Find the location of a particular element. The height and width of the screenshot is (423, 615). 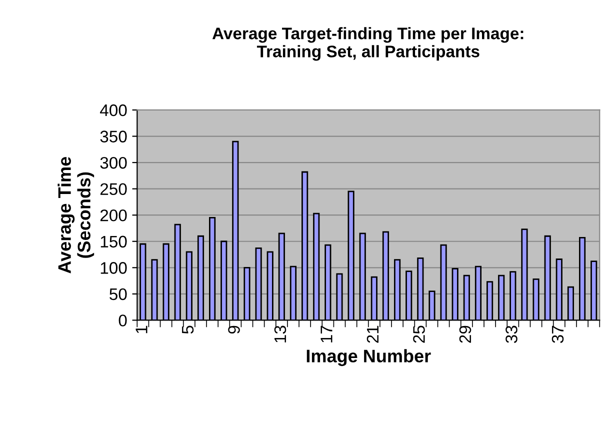

x-tick-label: 29 is located at coordinates (465, 334).